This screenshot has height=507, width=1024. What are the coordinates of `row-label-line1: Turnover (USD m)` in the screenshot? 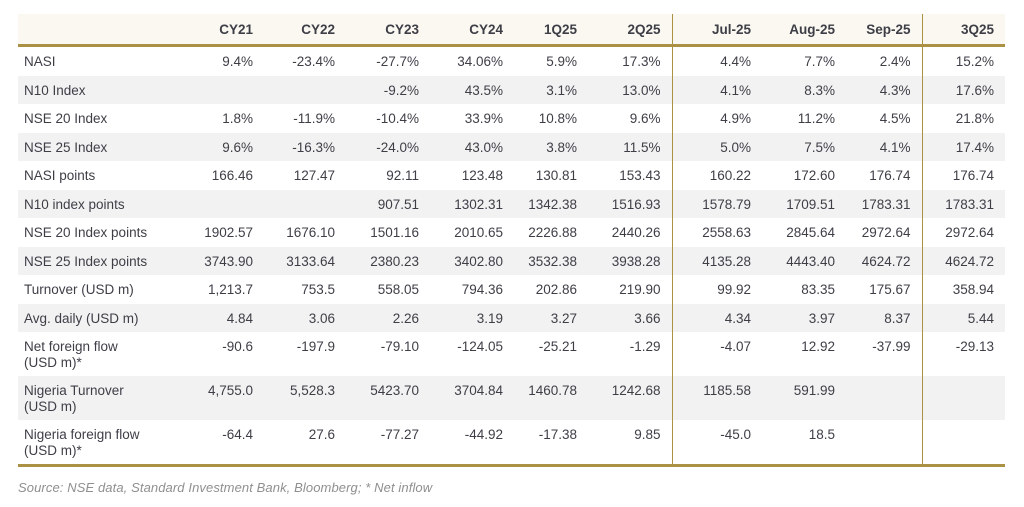 It's located at (79, 289).